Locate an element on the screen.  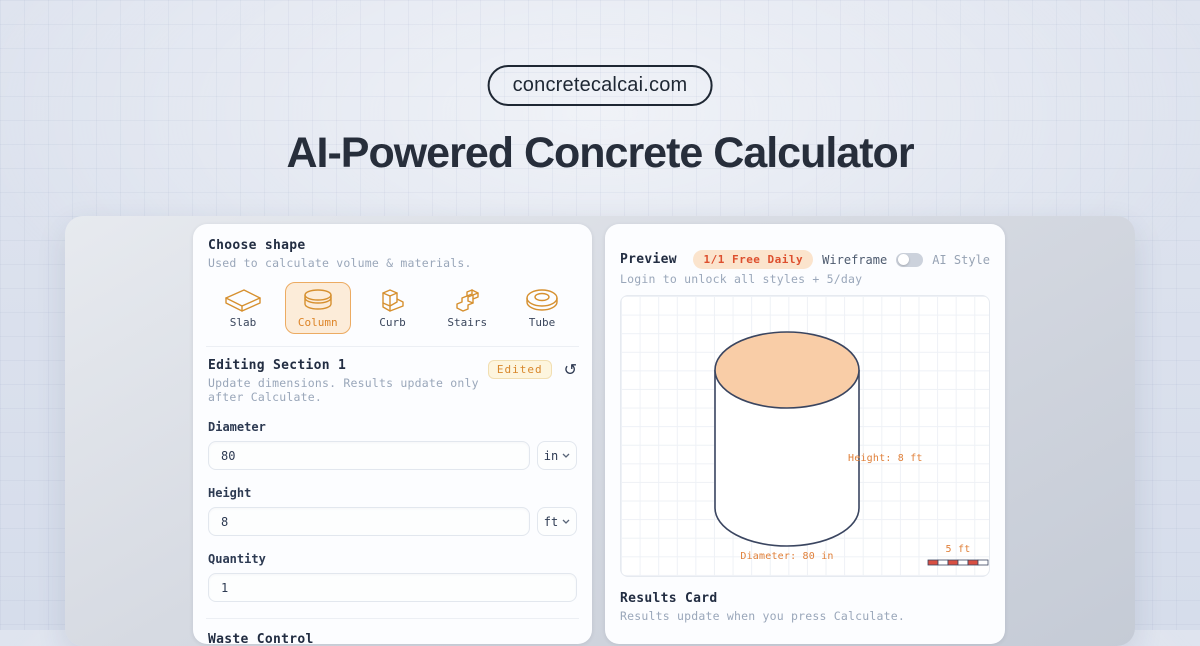
cylinder-drawing is located at coordinates (787, 439).